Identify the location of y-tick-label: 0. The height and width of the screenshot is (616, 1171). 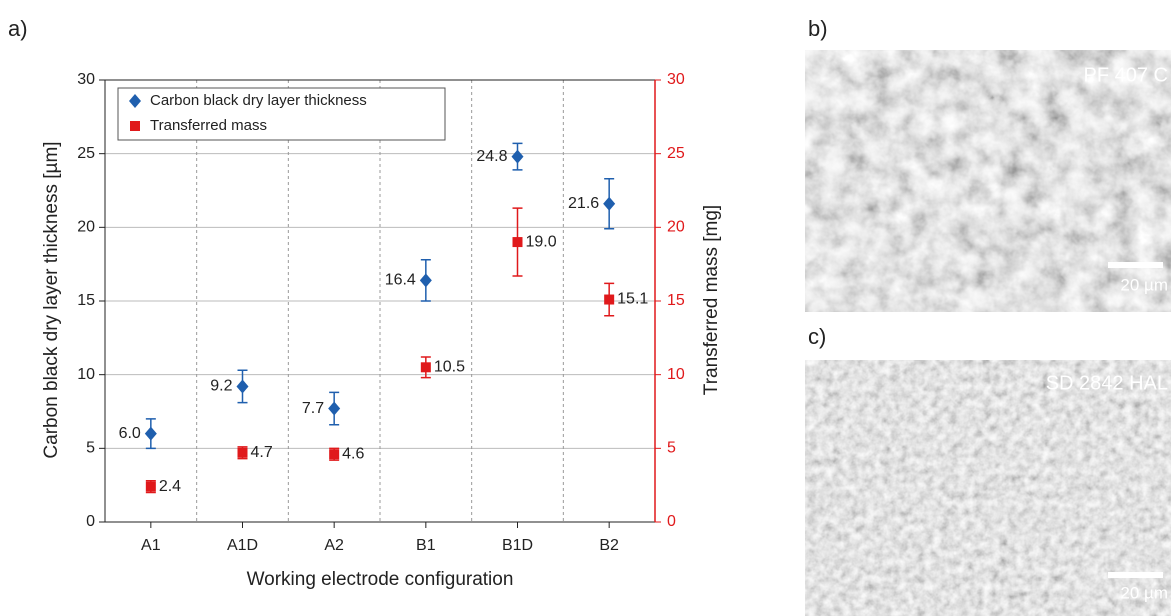
(90, 521).